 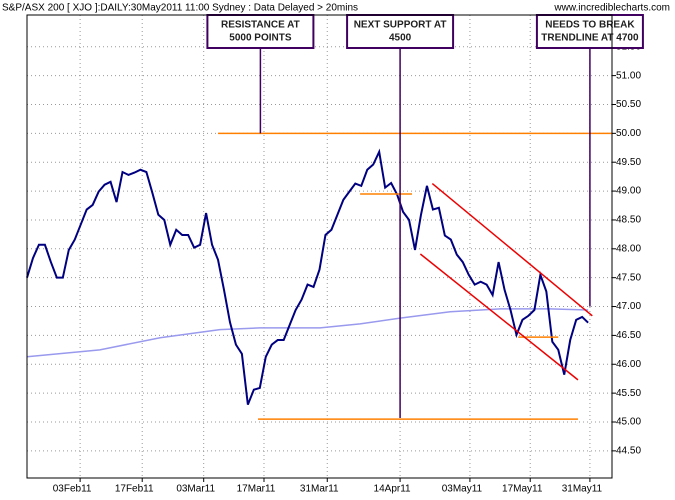 I want to click on x-tick-label: 14Apr11, so click(x=393, y=489).